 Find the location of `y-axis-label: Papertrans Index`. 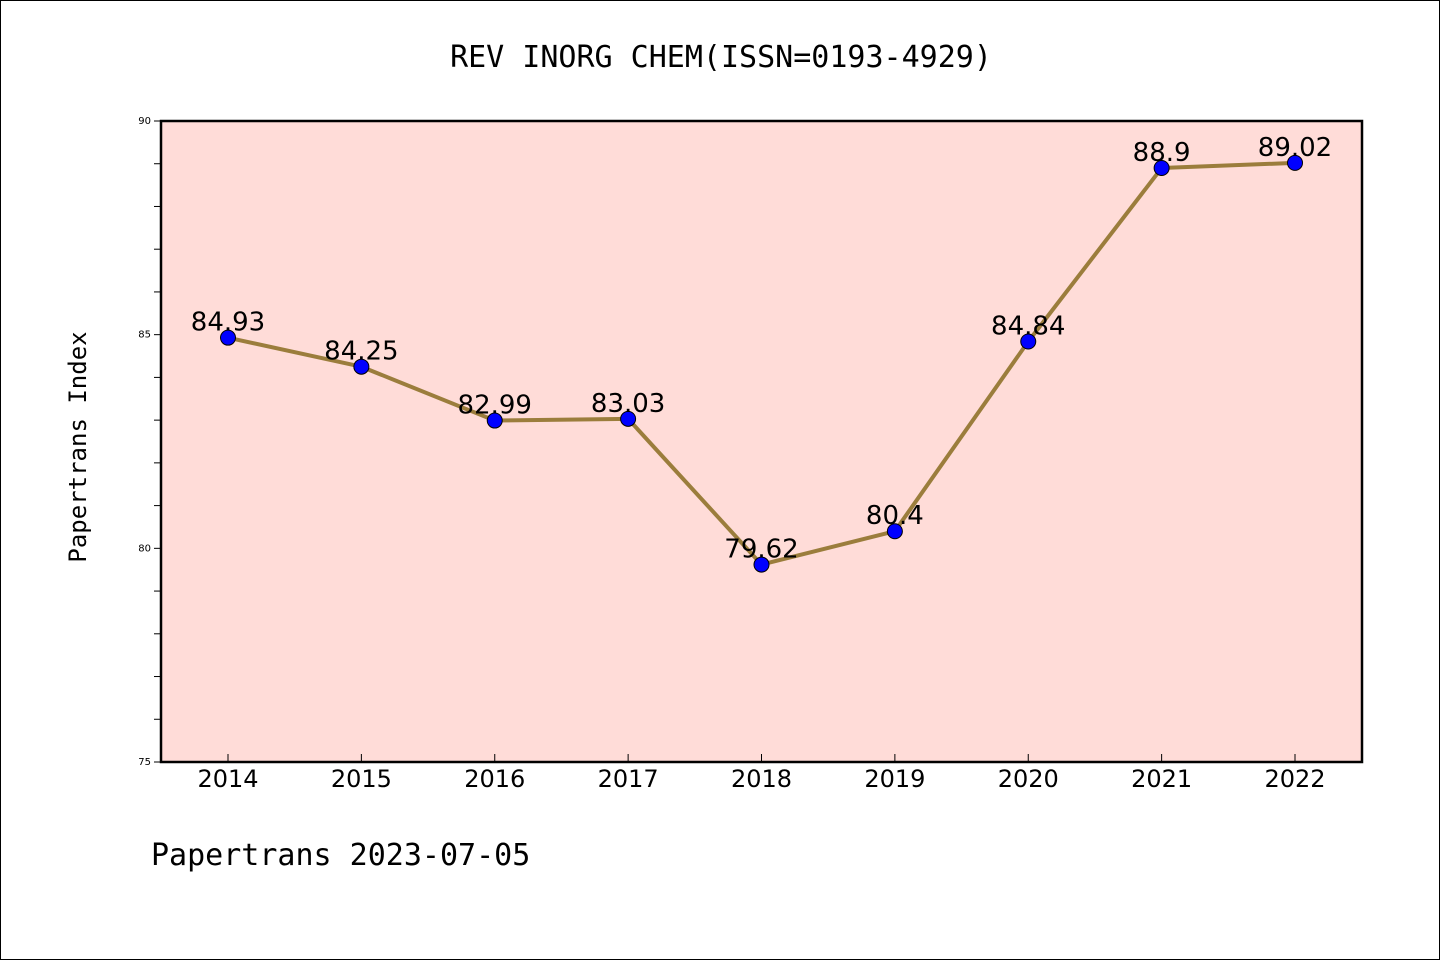

y-axis-label: Papertrans Index is located at coordinates (78, 446).